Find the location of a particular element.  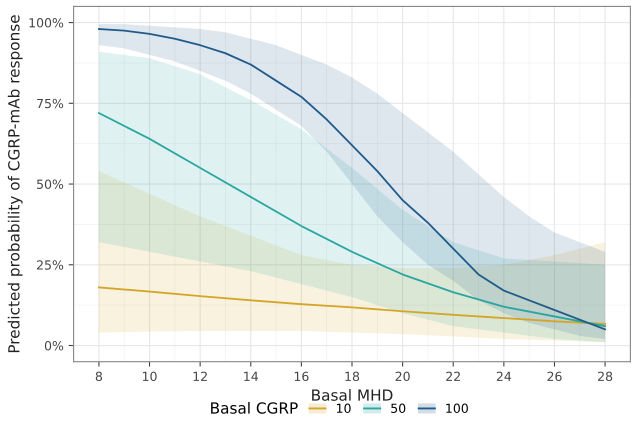

x-tick-label: 28 is located at coordinates (605, 377).